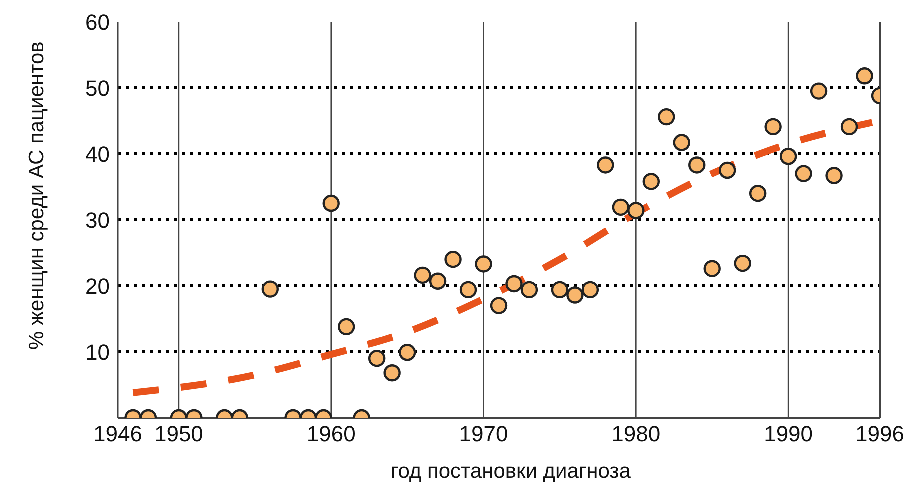 The height and width of the screenshot is (503, 912). I want to click on x-tick-label: 1970, so click(483, 434).